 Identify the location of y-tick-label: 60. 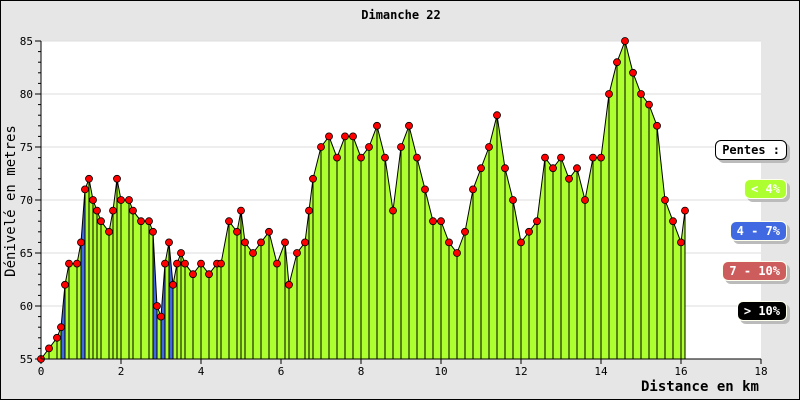
(26, 306).